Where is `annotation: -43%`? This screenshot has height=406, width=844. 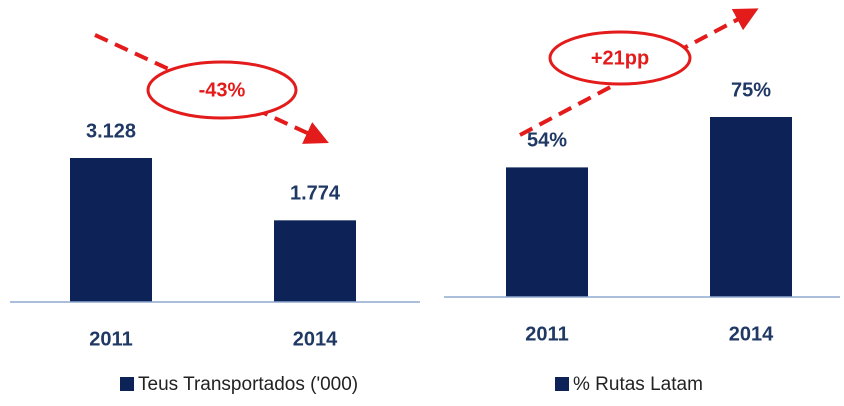 annotation: -43% is located at coordinates (222, 90).